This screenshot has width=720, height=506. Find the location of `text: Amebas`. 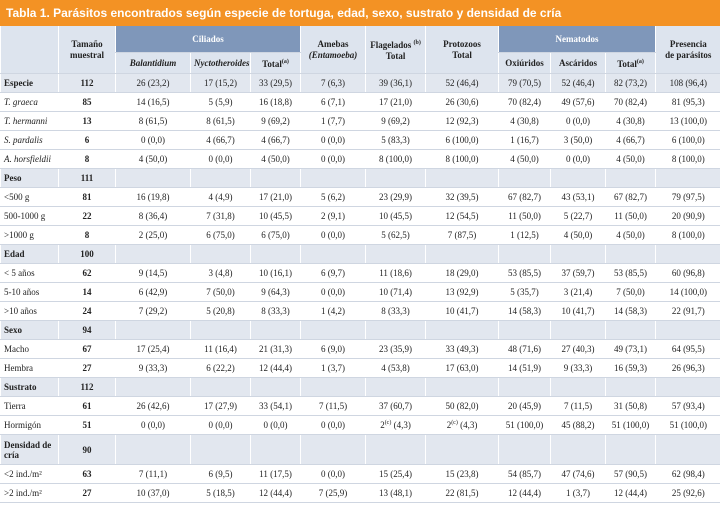

text: Amebas is located at coordinates (333, 43).